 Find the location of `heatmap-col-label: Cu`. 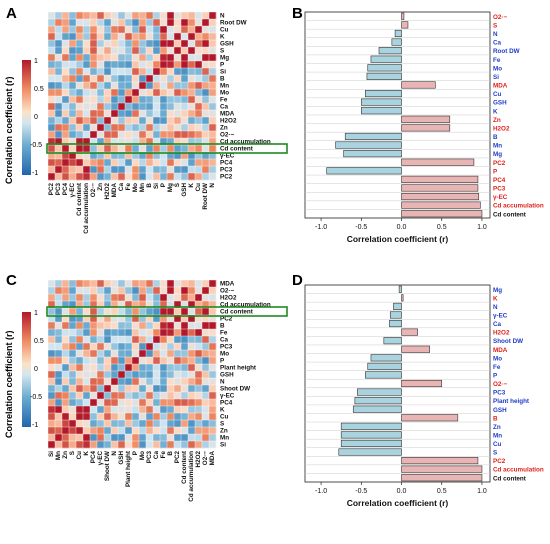

heatmap-col-label: Cu is located at coordinates (198, 187).